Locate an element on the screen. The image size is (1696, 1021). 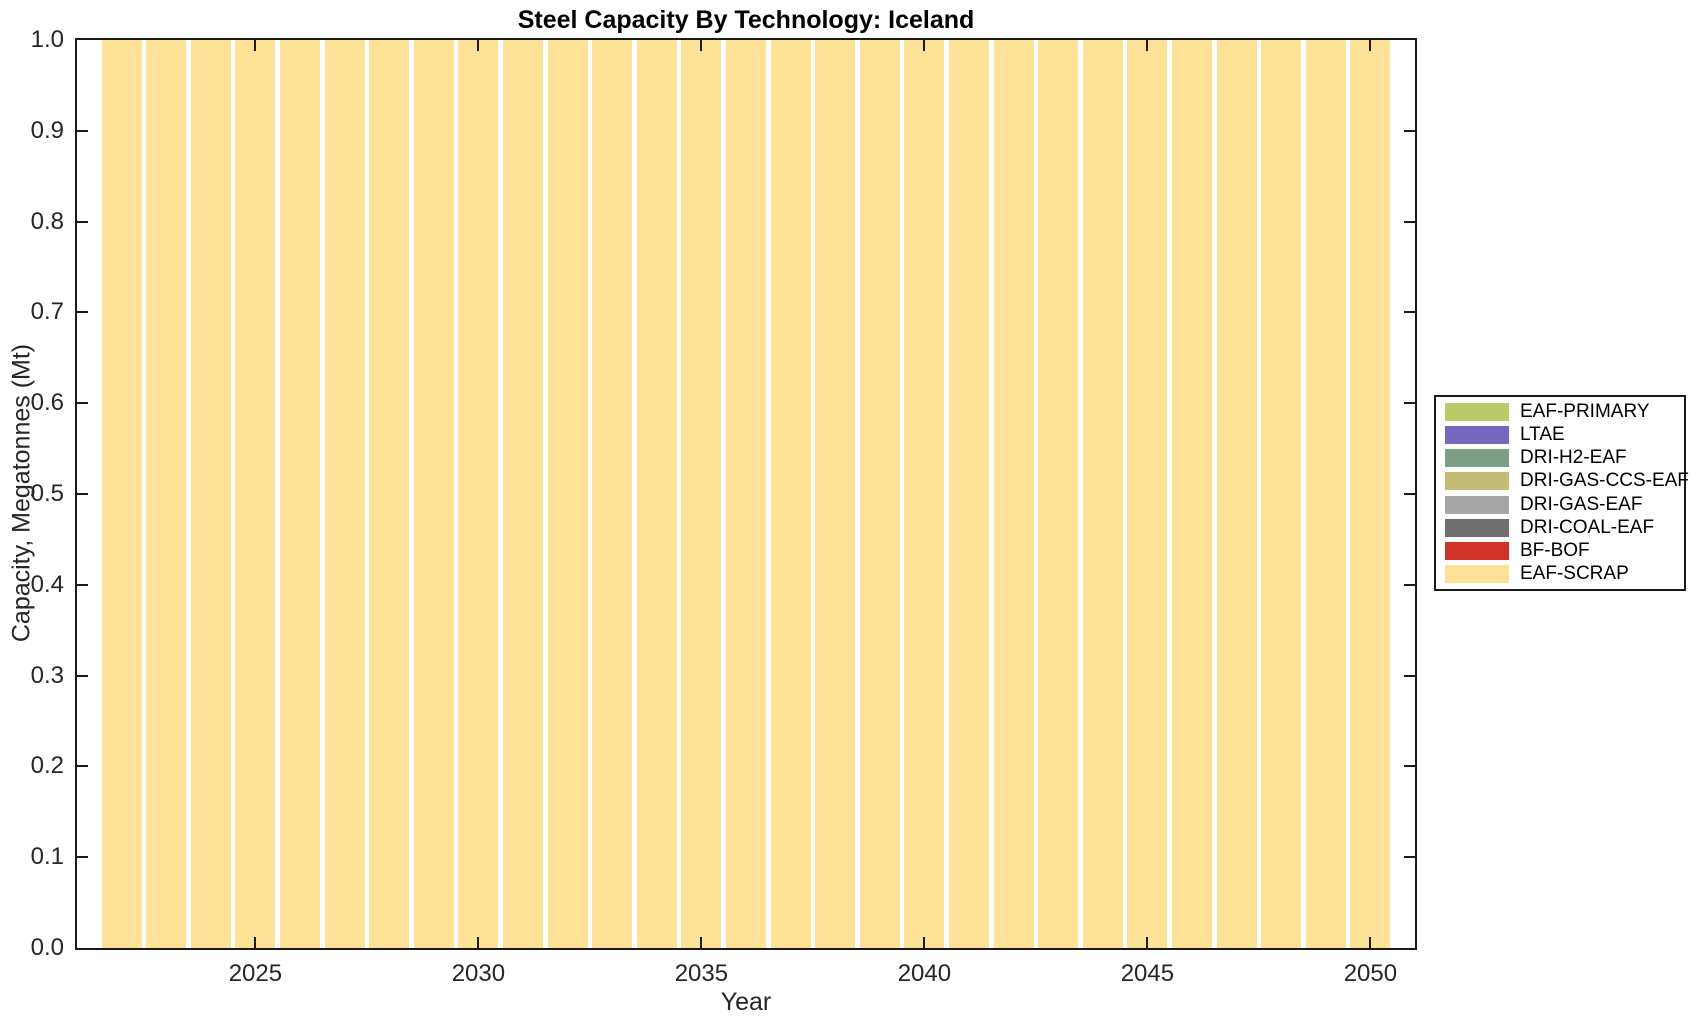
bar-eaf-scrap-2046 is located at coordinates (1192, 494).